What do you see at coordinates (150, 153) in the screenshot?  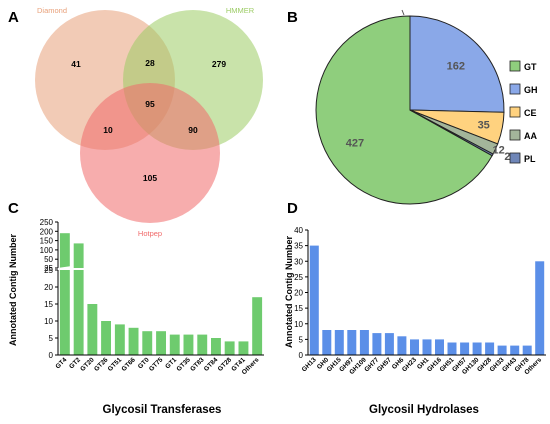 I see `venn-circle-hotpep` at bounding box center [150, 153].